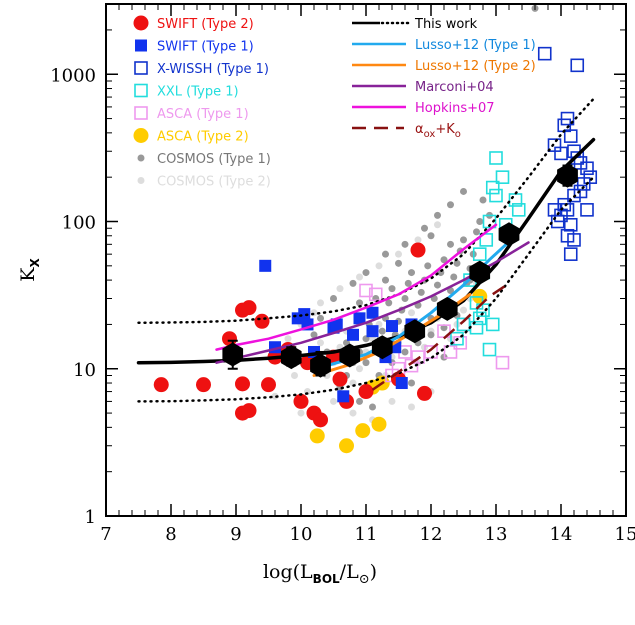 This screenshot has width=635, height=625. Describe the element at coordinates (105, 534) in the screenshot. I see `x-tick-label: 7` at that location.